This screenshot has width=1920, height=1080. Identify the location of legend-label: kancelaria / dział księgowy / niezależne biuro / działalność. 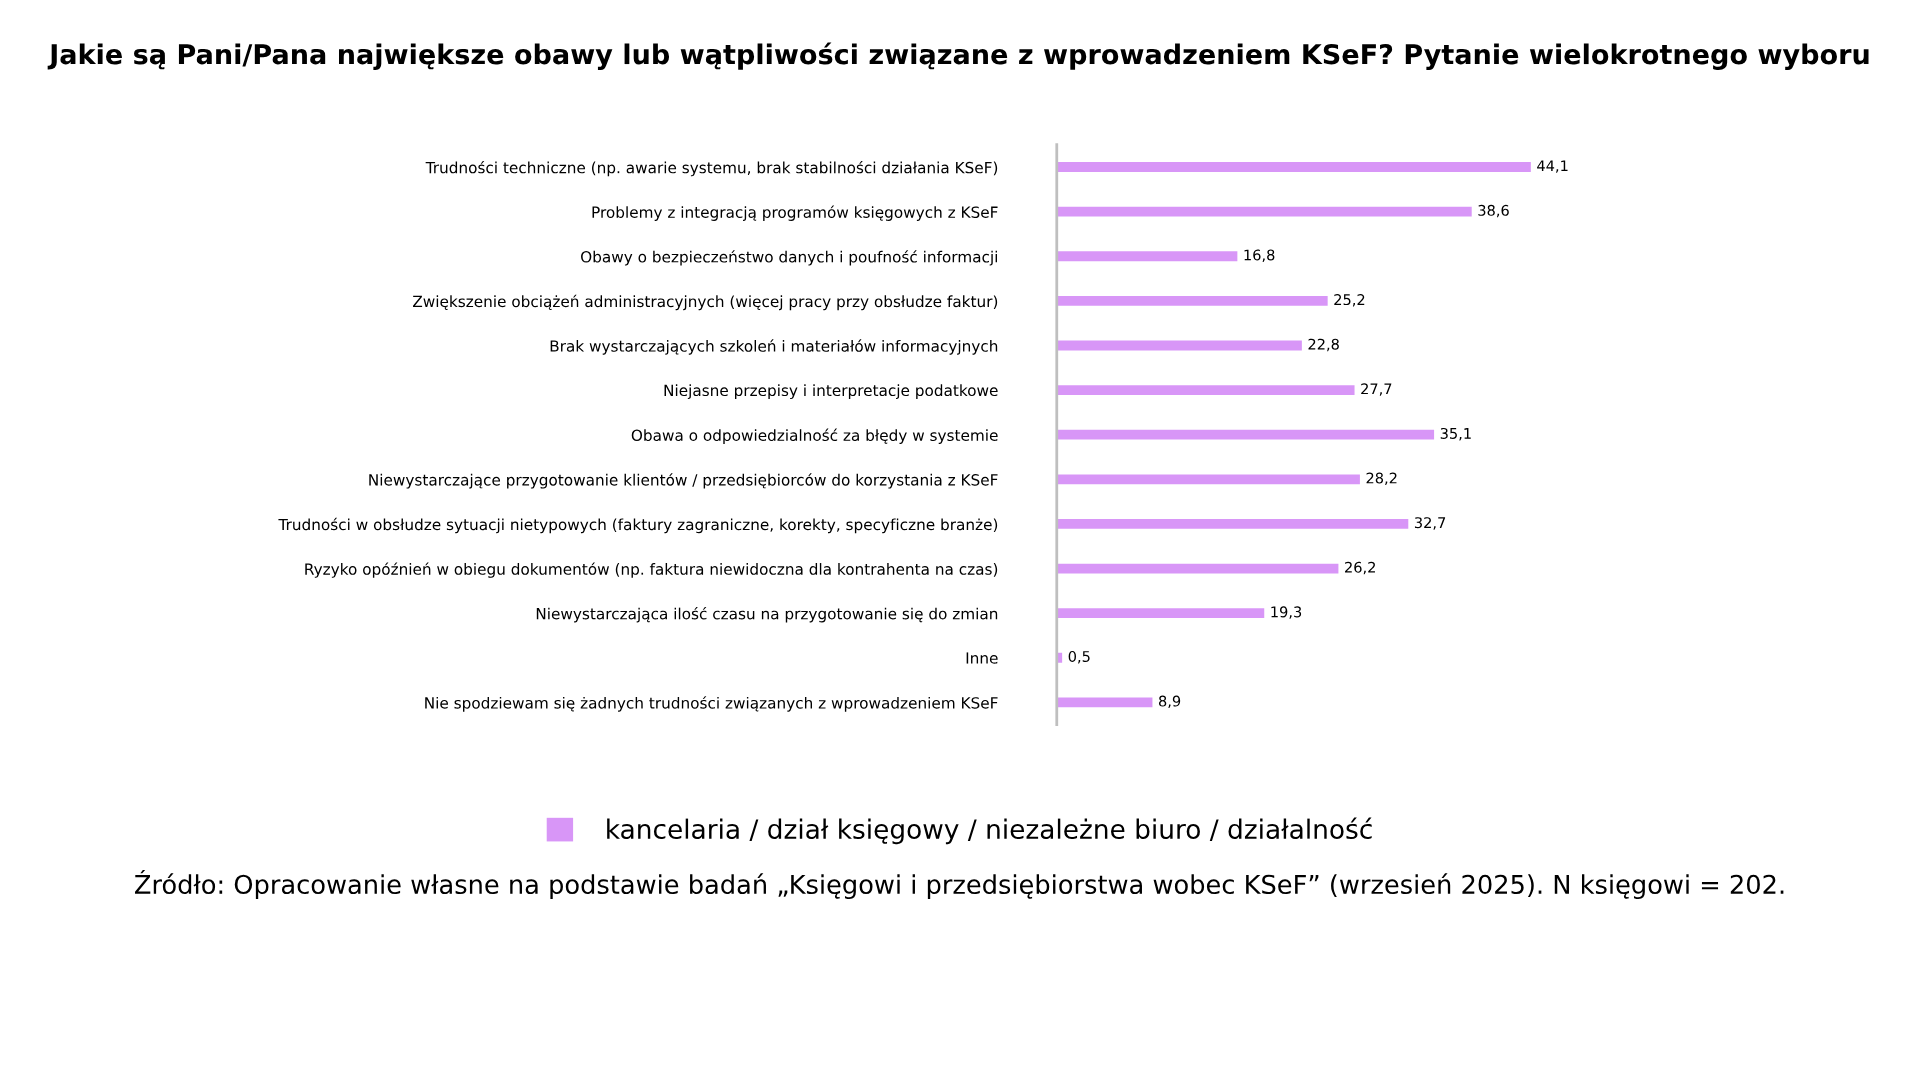
(989, 831).